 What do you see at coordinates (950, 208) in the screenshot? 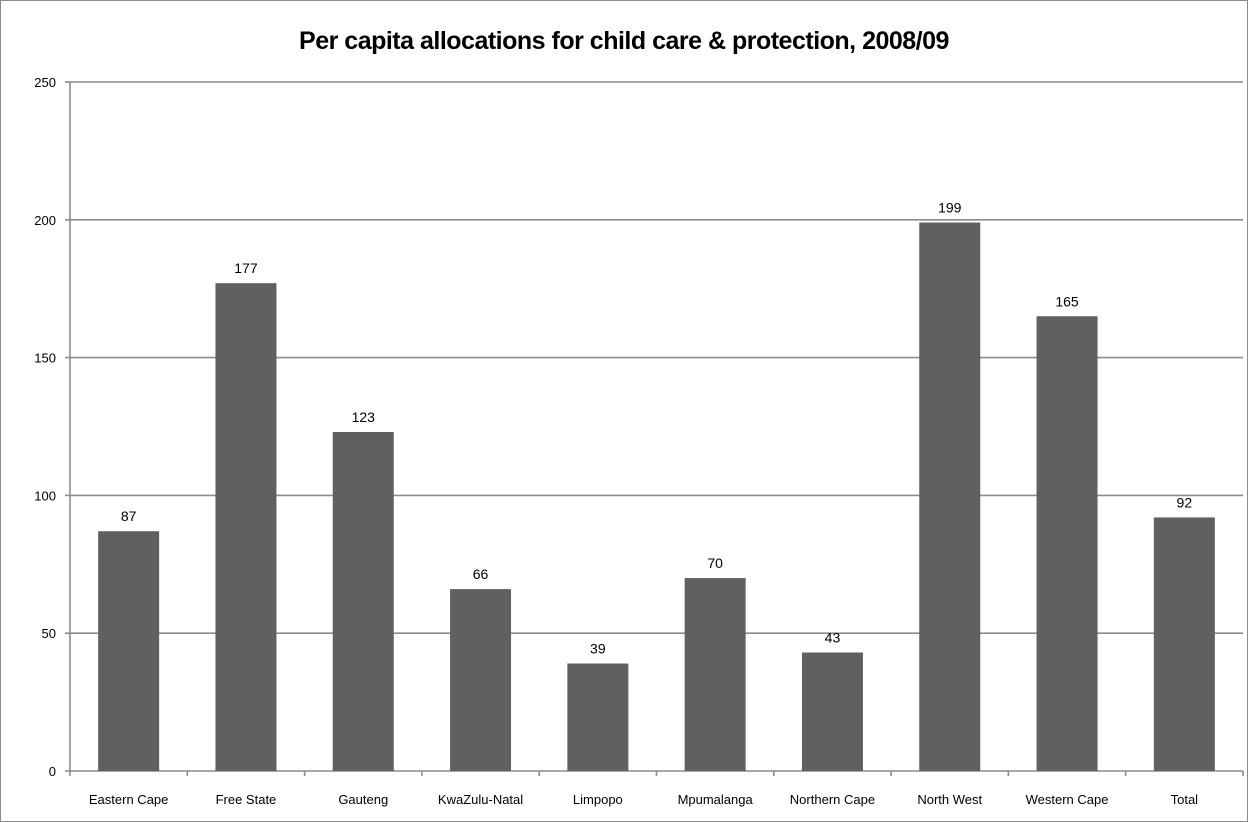
I see `data-label: 199` at bounding box center [950, 208].